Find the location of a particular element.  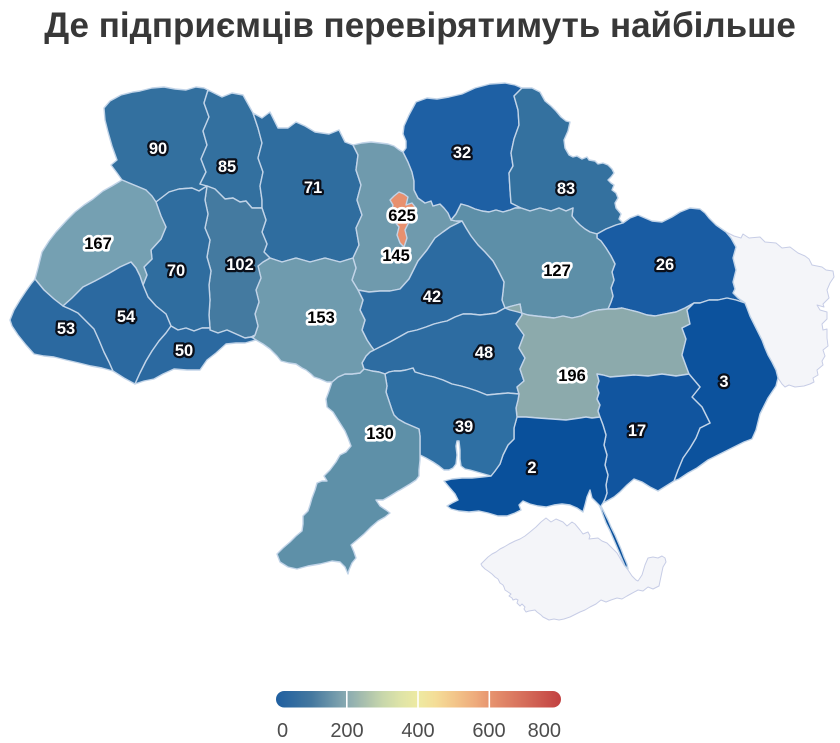

svg-text: 127 is located at coordinates (557, 271).